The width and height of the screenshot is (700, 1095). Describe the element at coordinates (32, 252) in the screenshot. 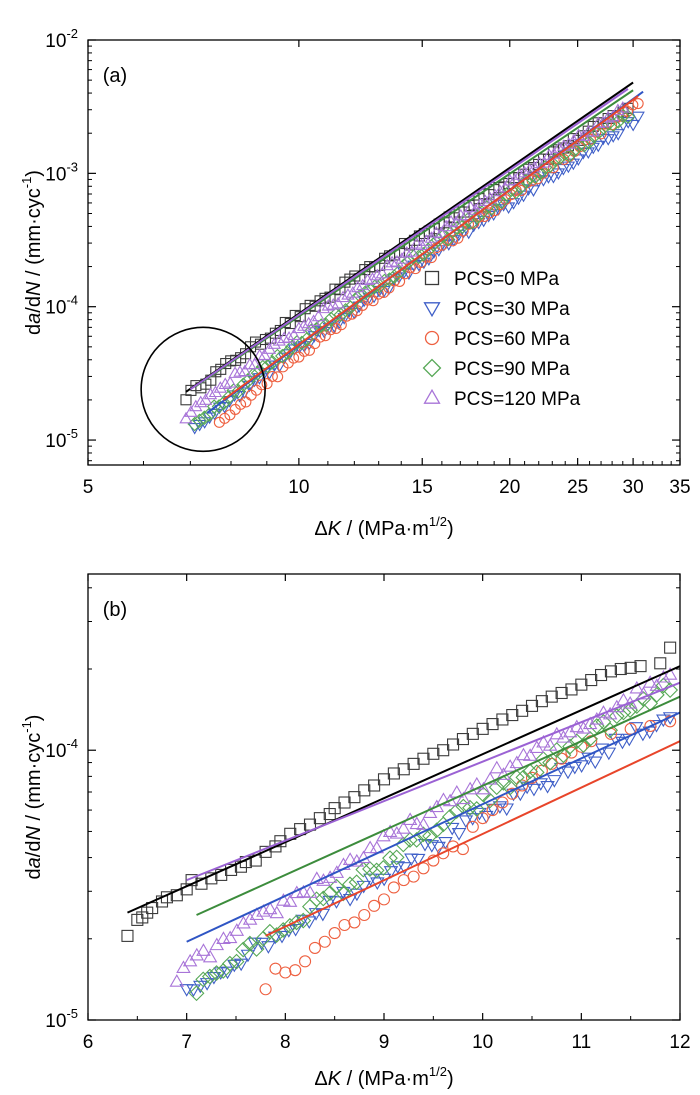

I see `y-axis-label: da/dN / (mm·cyc-1)` at that location.